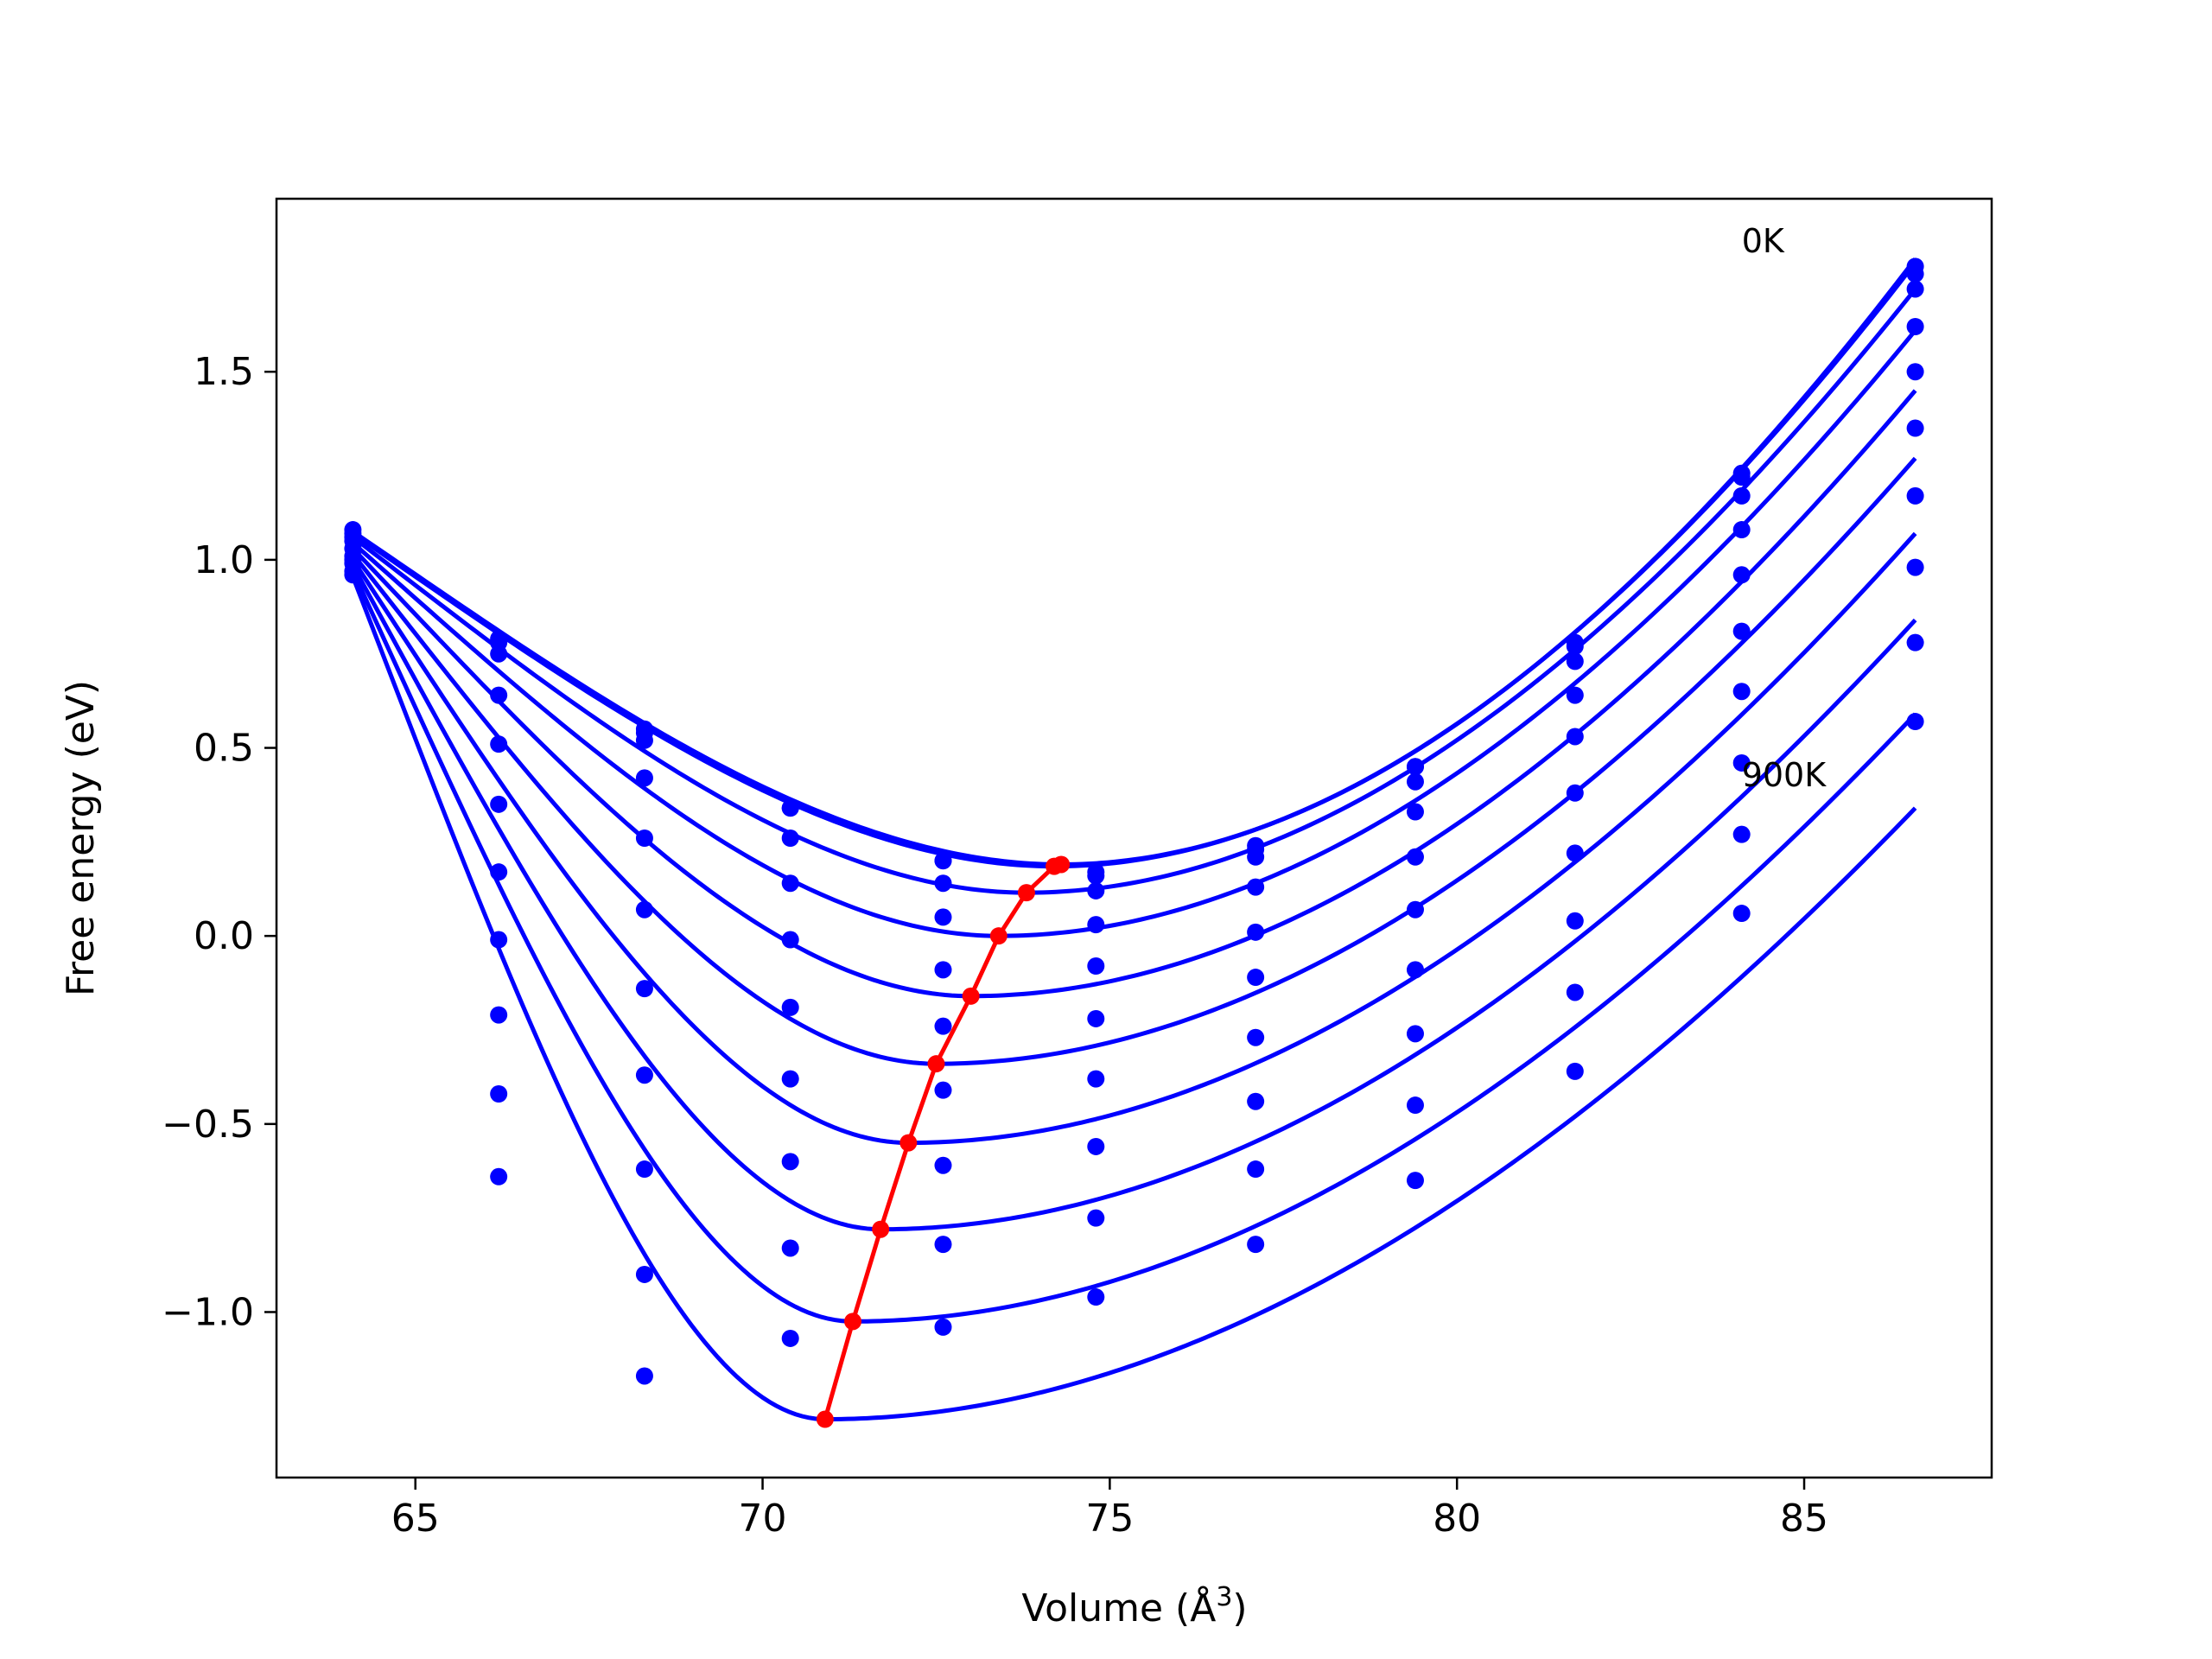  I want to click on x-axis-label: Volume (Å3), so click(1134, 1606).